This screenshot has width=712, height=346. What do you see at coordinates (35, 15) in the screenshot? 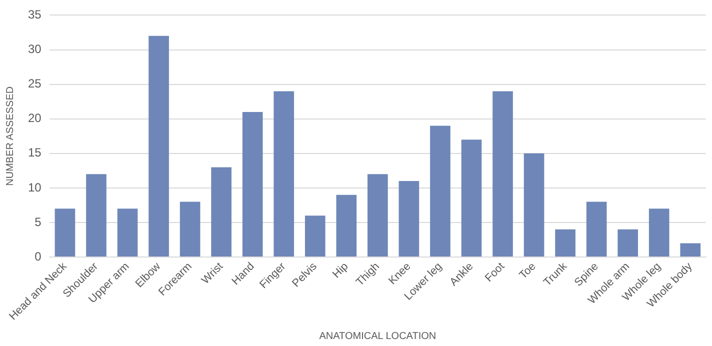
I see `y-tick-label: 35` at bounding box center [35, 15].